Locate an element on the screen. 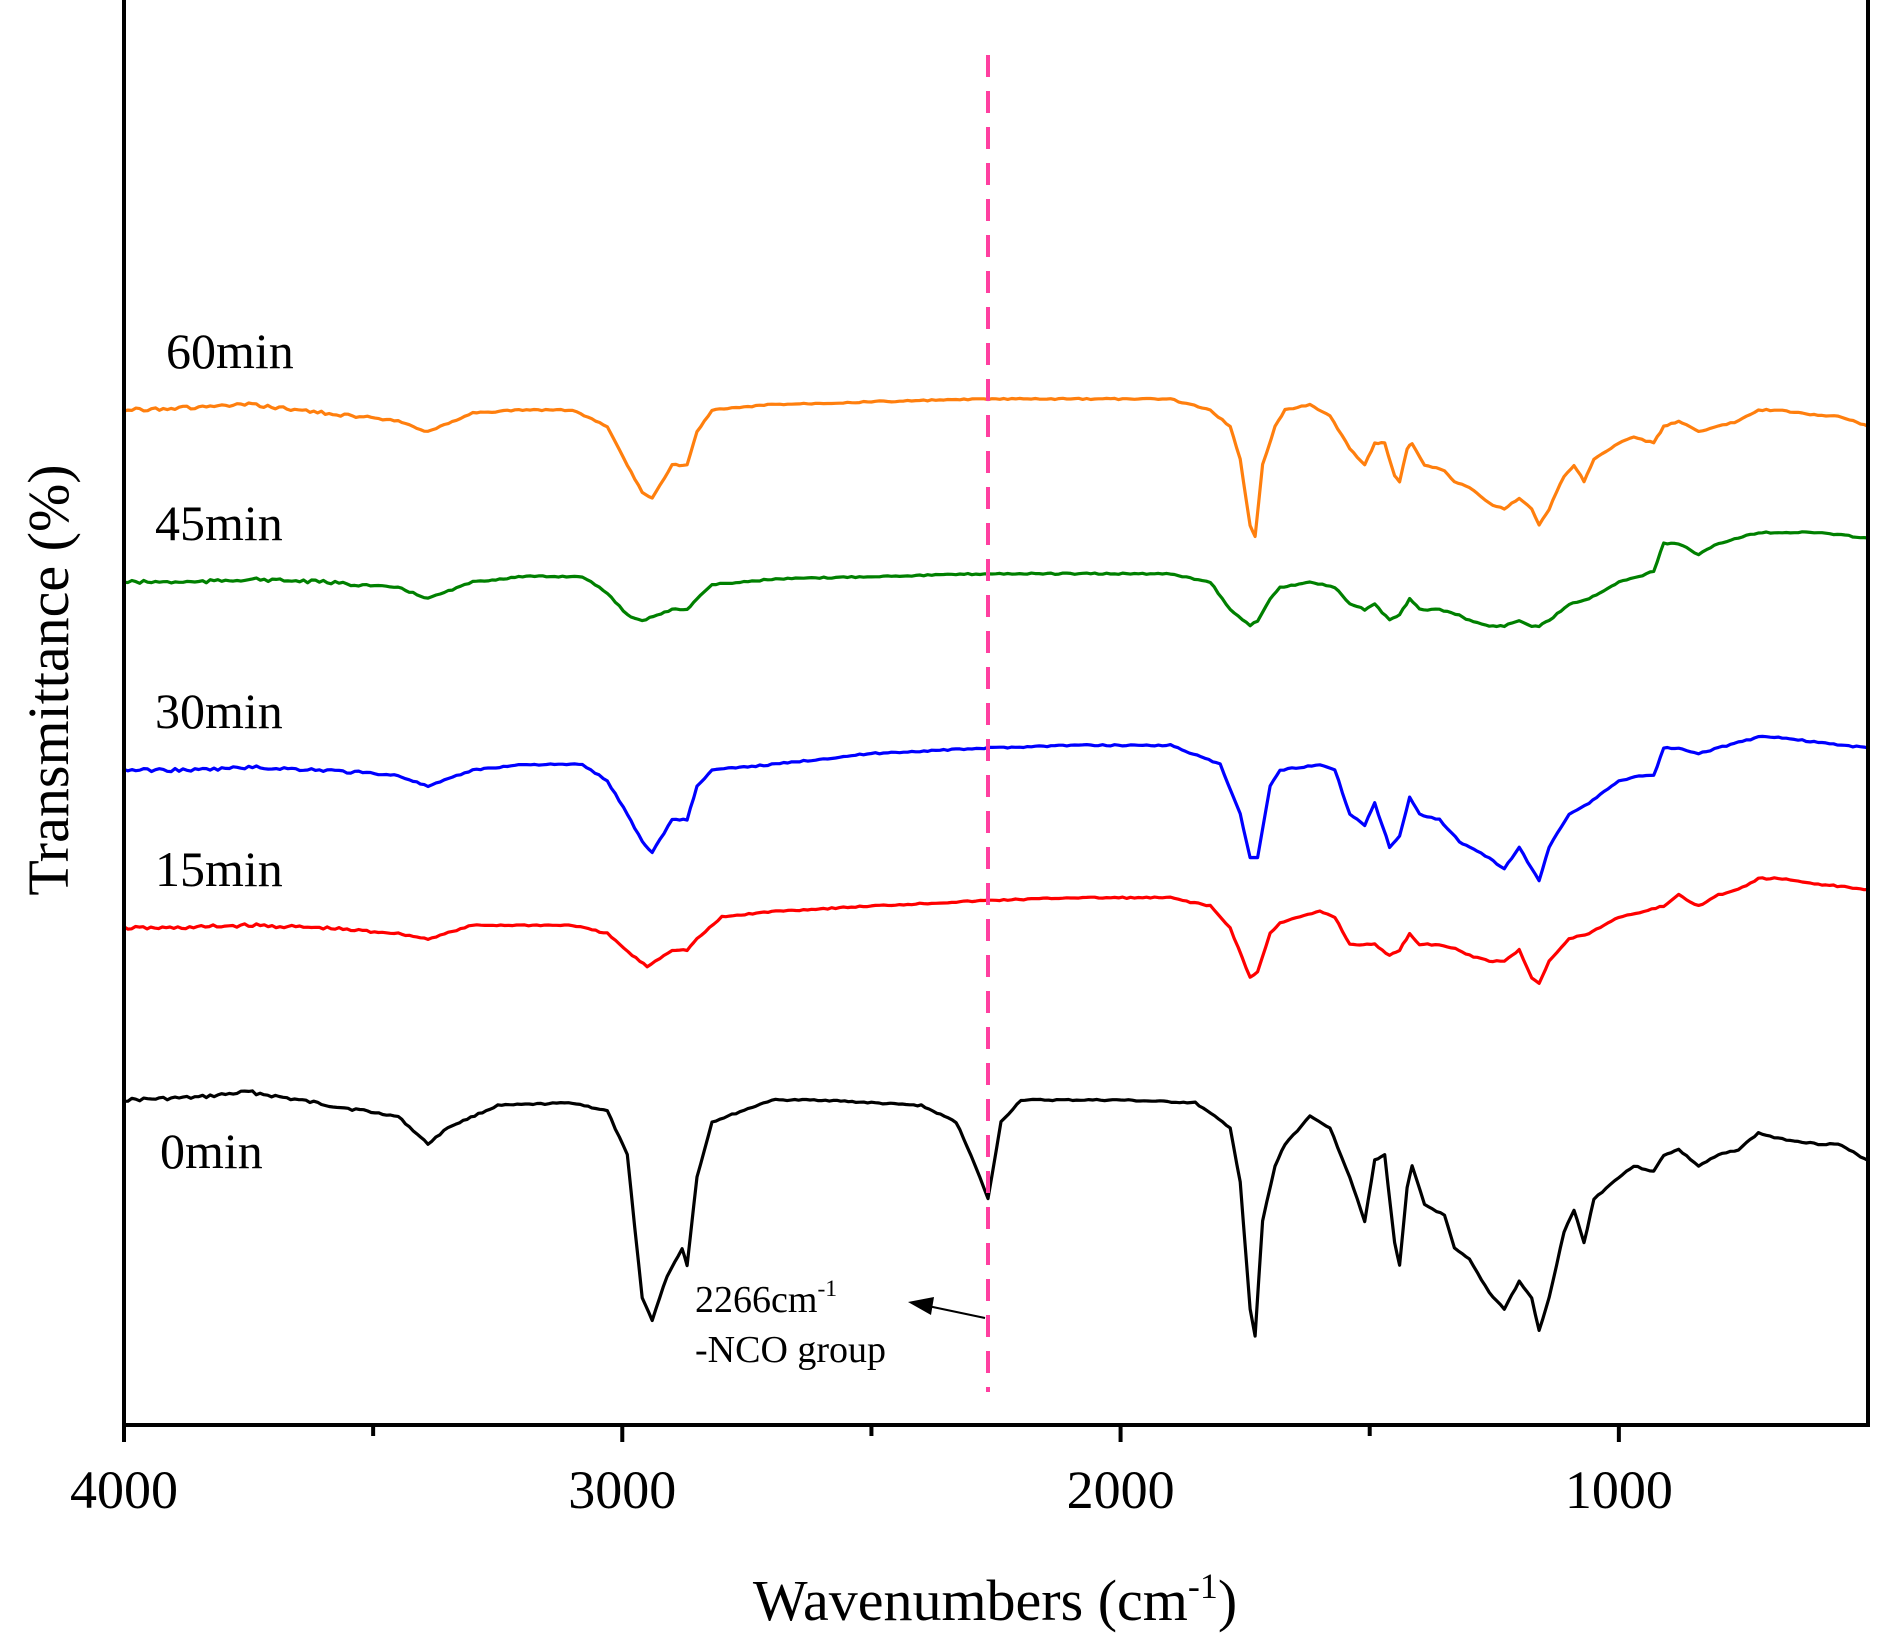 The height and width of the screenshot is (1648, 1886). annotation-arrow-line is located at coordinates (956, 1312).